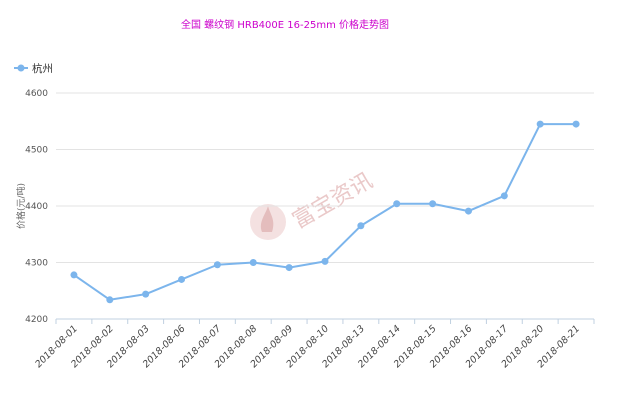 Image resolution: width=636 pixels, height=405 pixels. What do you see at coordinates (36, 264) in the screenshot?
I see `y-tick-label: 4300` at bounding box center [36, 264].